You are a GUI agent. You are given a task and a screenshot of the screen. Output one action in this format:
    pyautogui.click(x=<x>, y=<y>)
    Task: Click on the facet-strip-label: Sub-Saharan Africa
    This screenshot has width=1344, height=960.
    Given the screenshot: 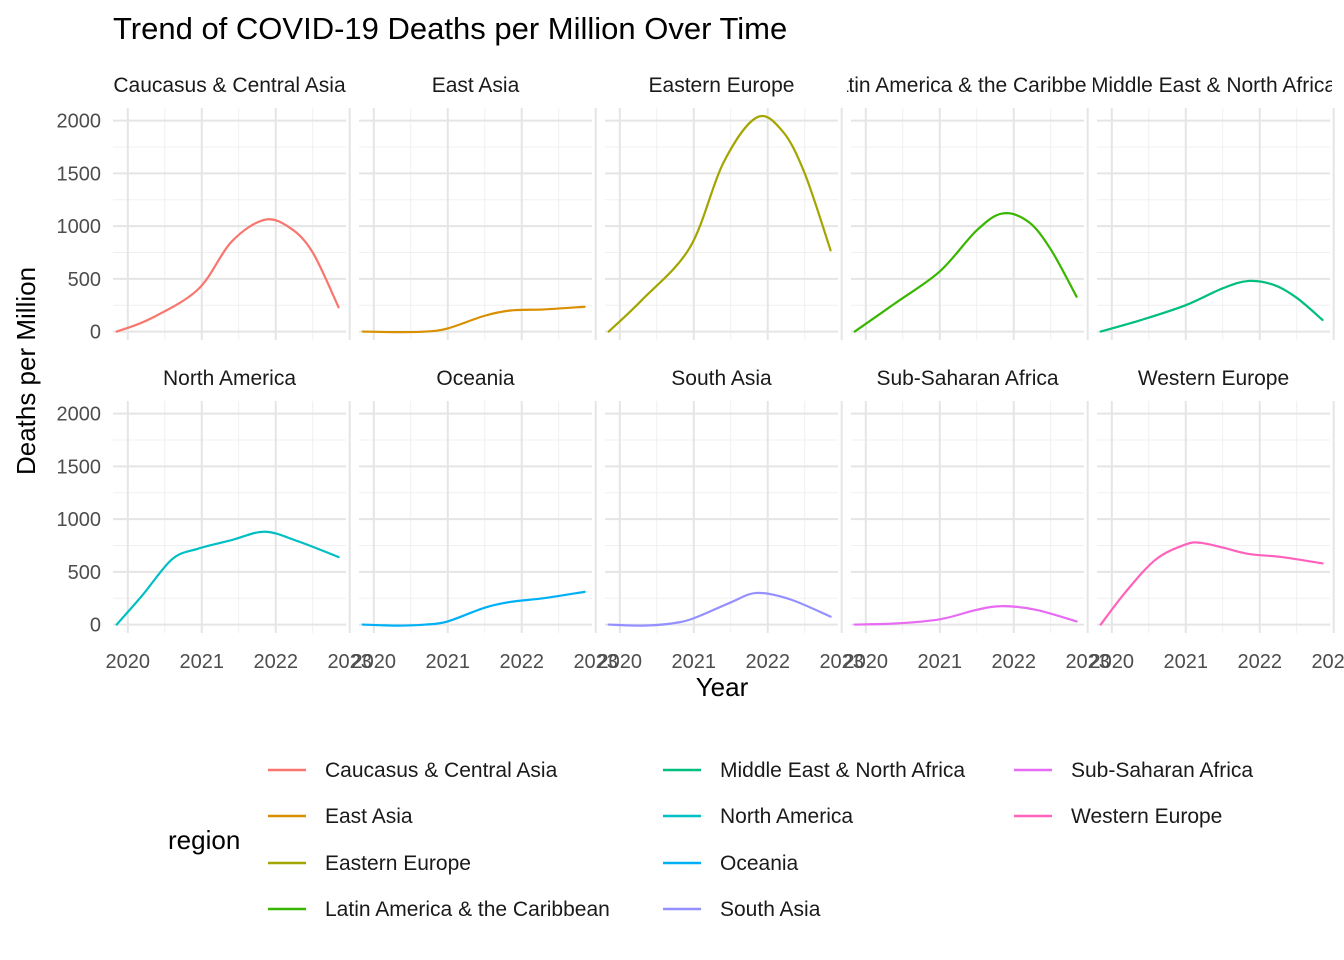 What is the action you would take?
    pyautogui.click(x=967, y=378)
    